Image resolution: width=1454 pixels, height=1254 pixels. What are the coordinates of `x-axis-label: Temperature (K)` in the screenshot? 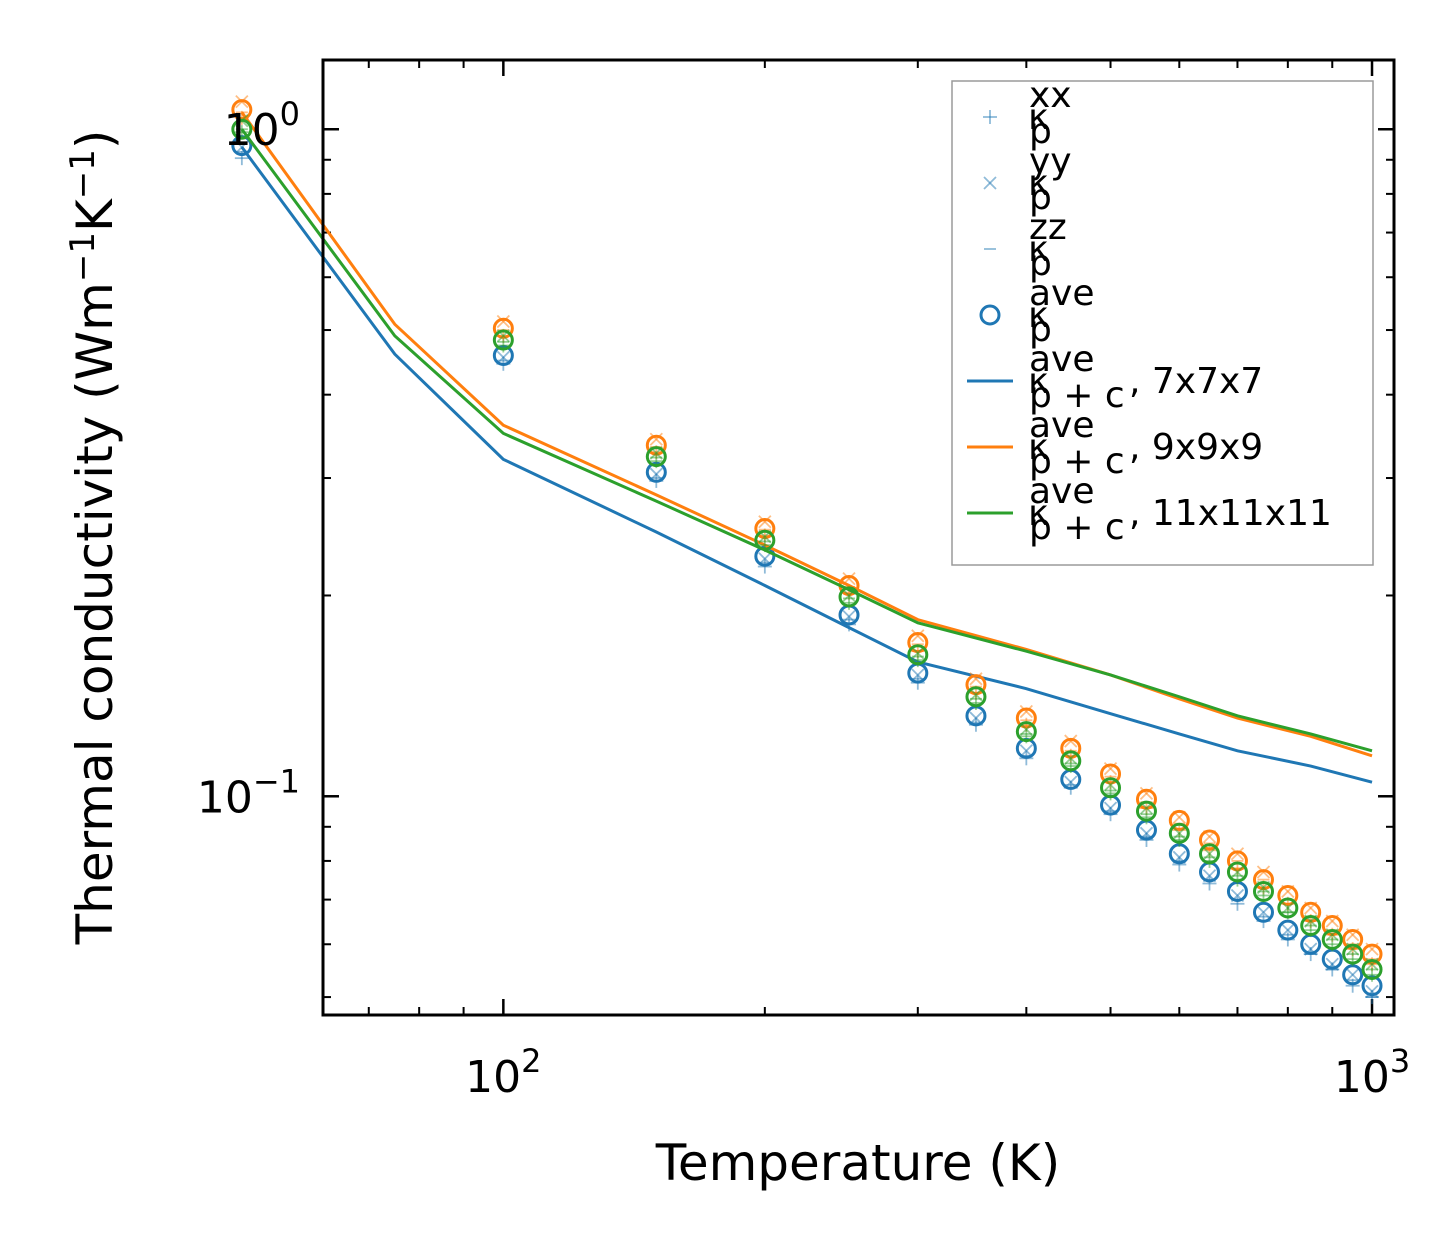 It's located at (857, 1163).